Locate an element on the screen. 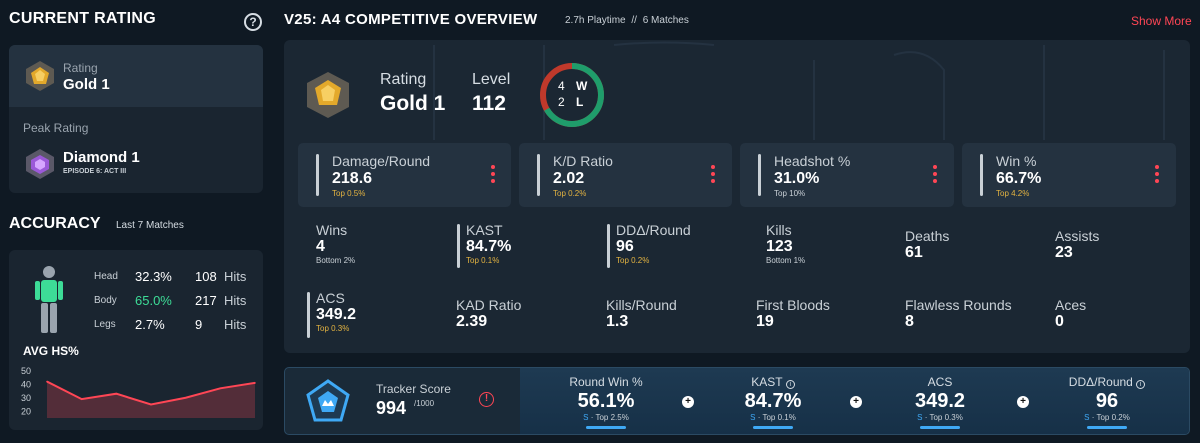 This screenshot has height=443, width=1200. tracker-cell-top: · Top 2.5% is located at coordinates (609, 417).